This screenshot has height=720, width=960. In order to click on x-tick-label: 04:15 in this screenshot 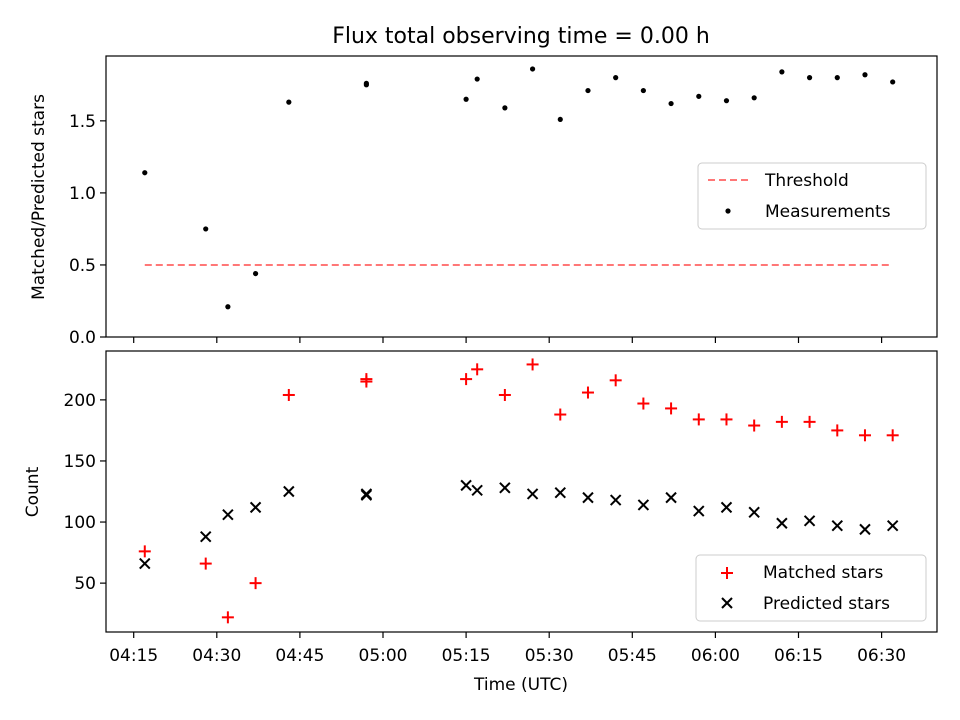, I will do `click(133, 656)`.